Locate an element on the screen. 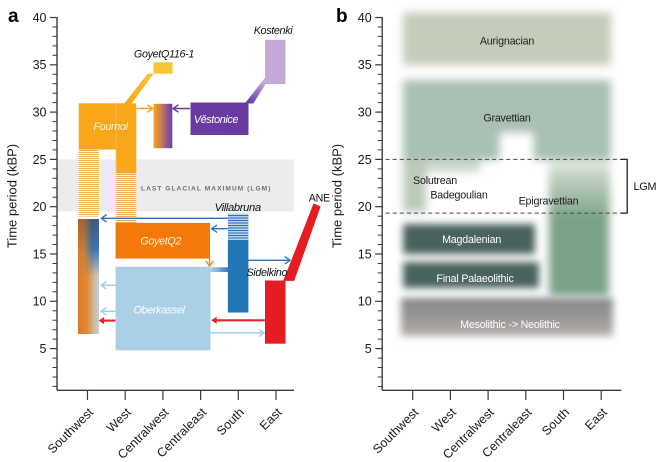 The image size is (659, 462). svg-text: Sidelkino is located at coordinates (266, 273).